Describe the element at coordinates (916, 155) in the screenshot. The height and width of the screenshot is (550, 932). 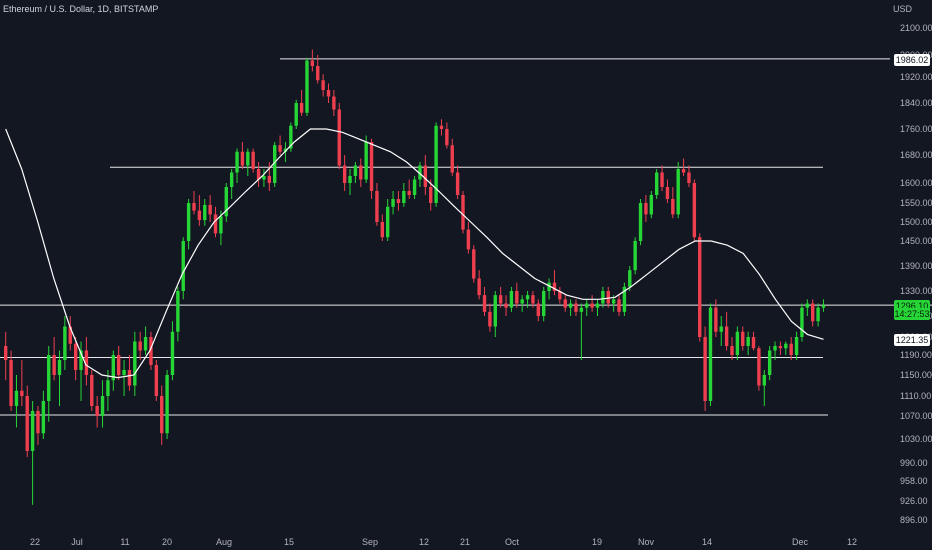
I see `y-tick-label: 1680.00` at that location.